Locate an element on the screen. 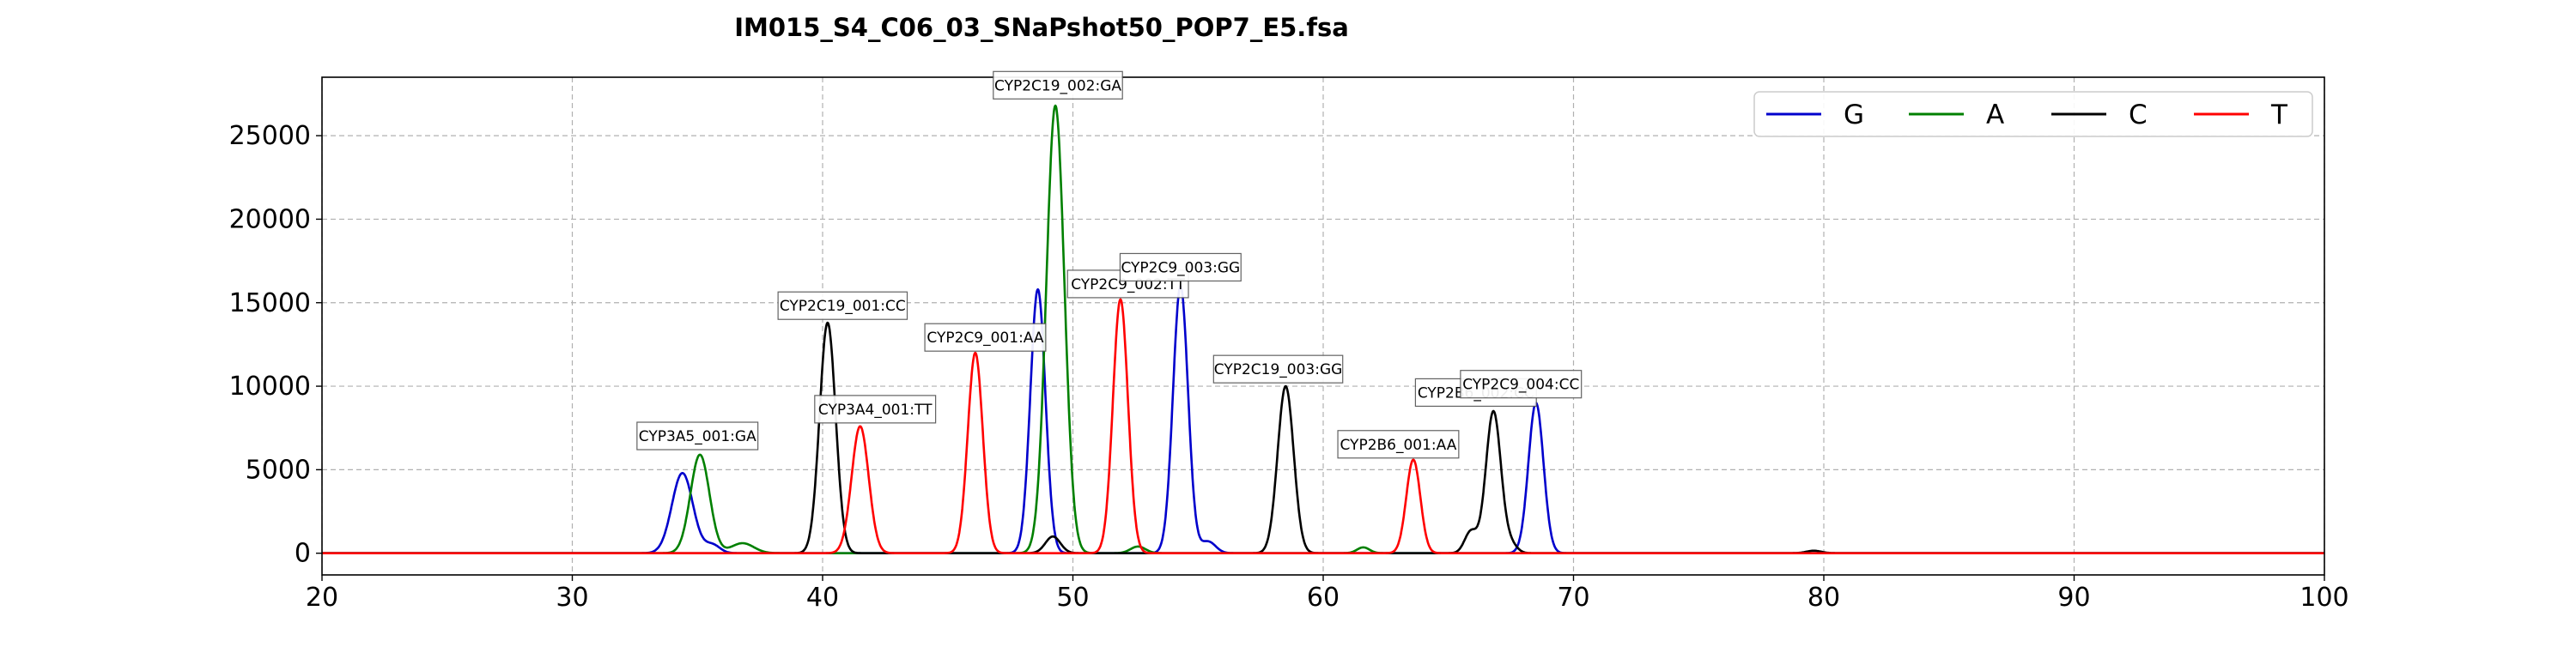 The height and width of the screenshot is (647, 2576). legend-label-T: T is located at coordinates (2279, 115).